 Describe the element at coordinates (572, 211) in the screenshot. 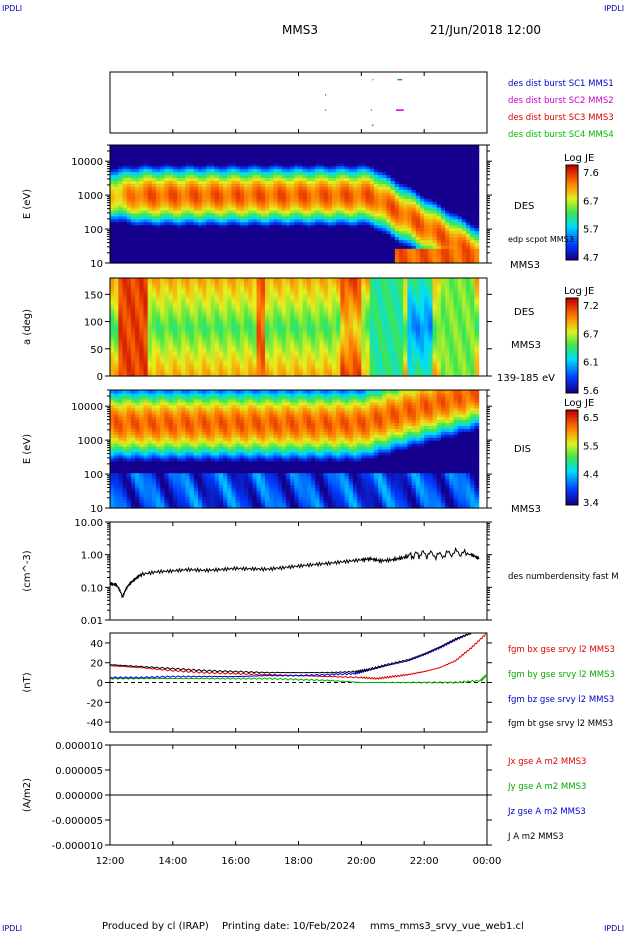

I see `colorbar-step` at that location.